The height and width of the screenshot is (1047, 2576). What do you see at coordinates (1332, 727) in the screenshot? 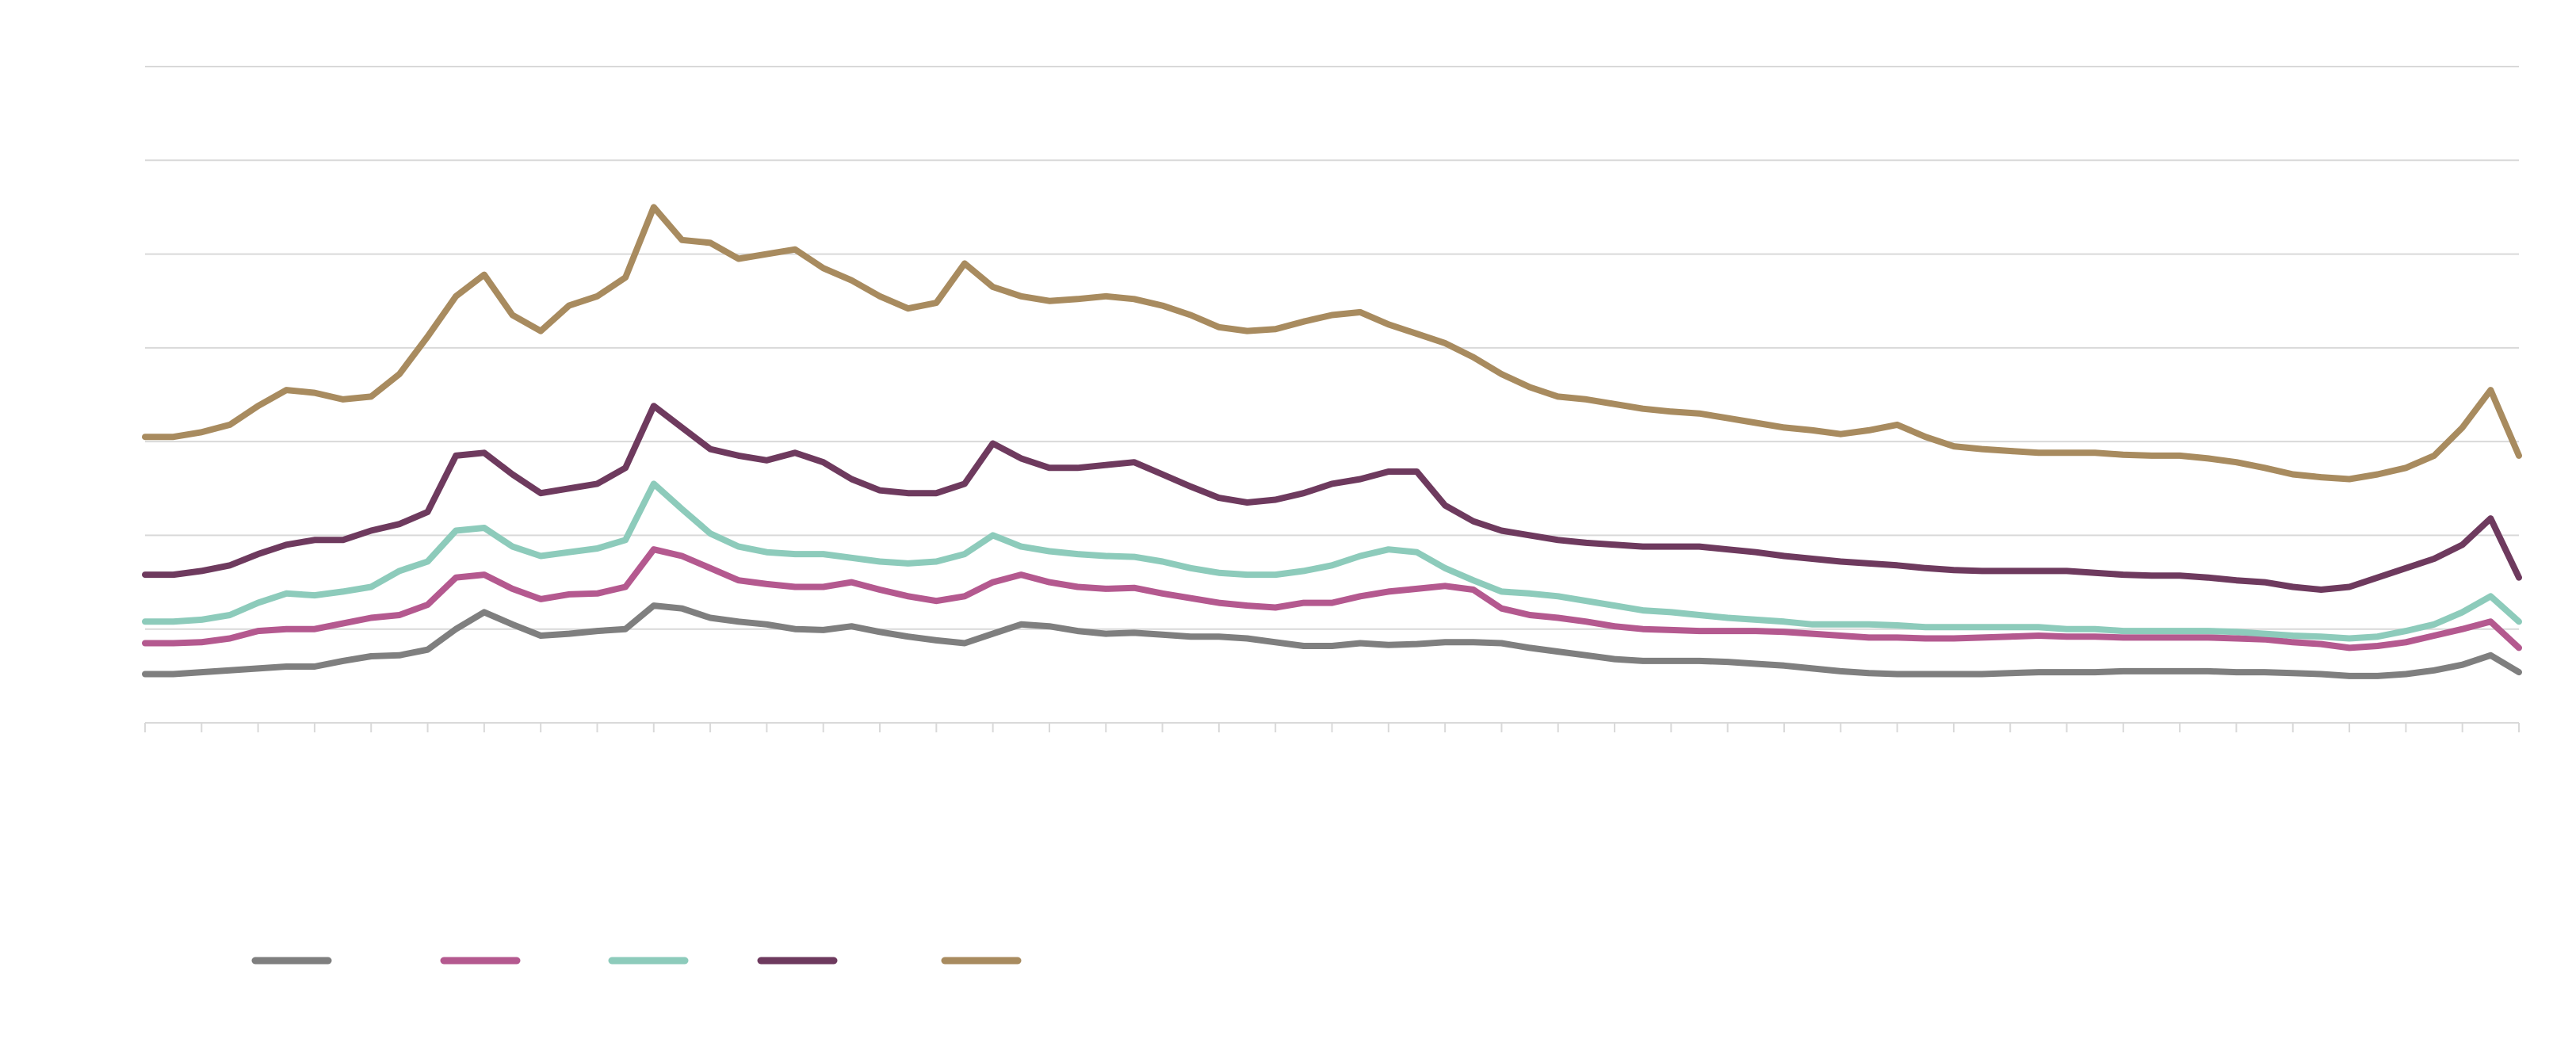
I see `x-axis` at bounding box center [1332, 727].